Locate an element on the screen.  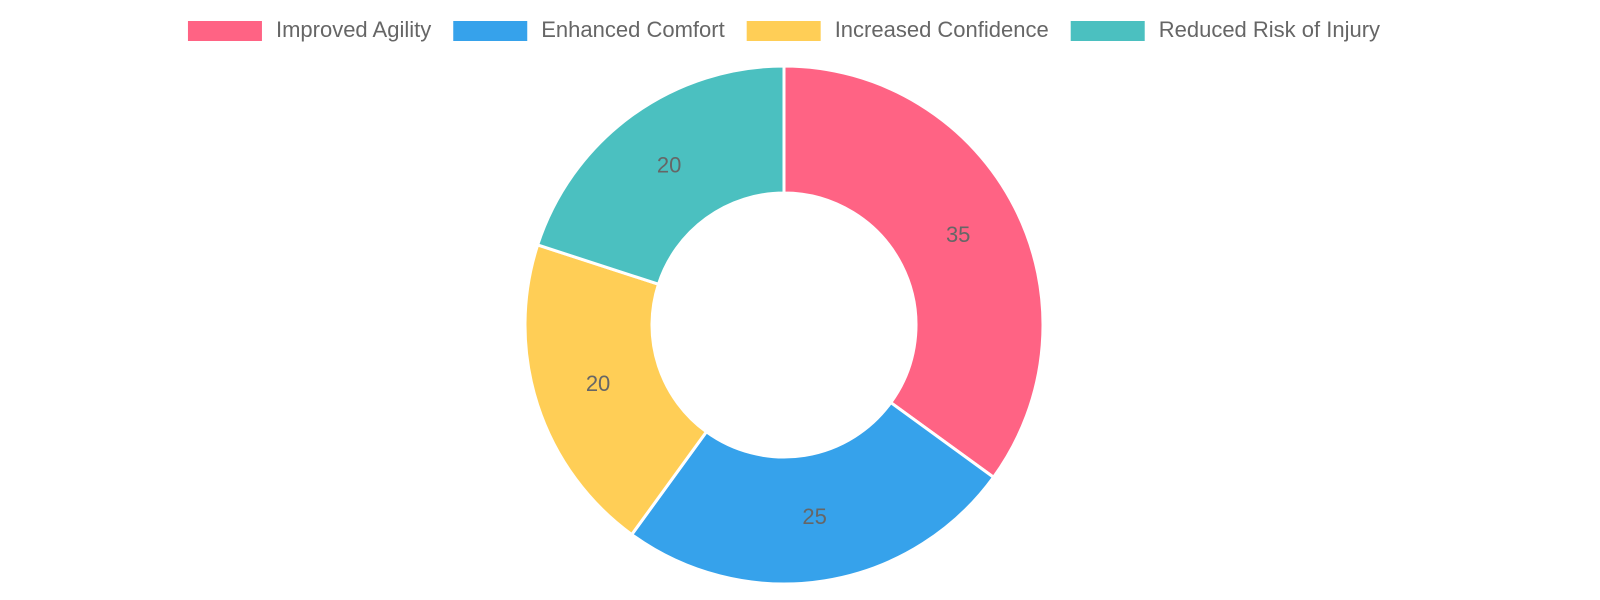
data-label: 35 is located at coordinates (958, 234).